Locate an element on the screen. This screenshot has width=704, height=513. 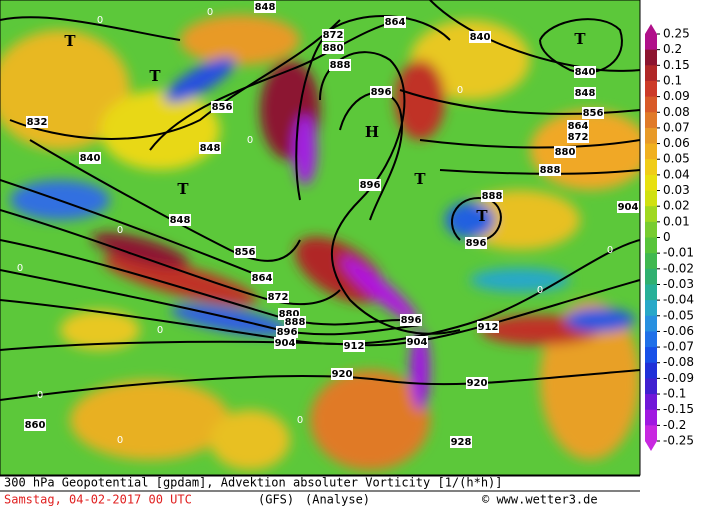
colorbar-cap-bottom is located at coordinates (651, 446).